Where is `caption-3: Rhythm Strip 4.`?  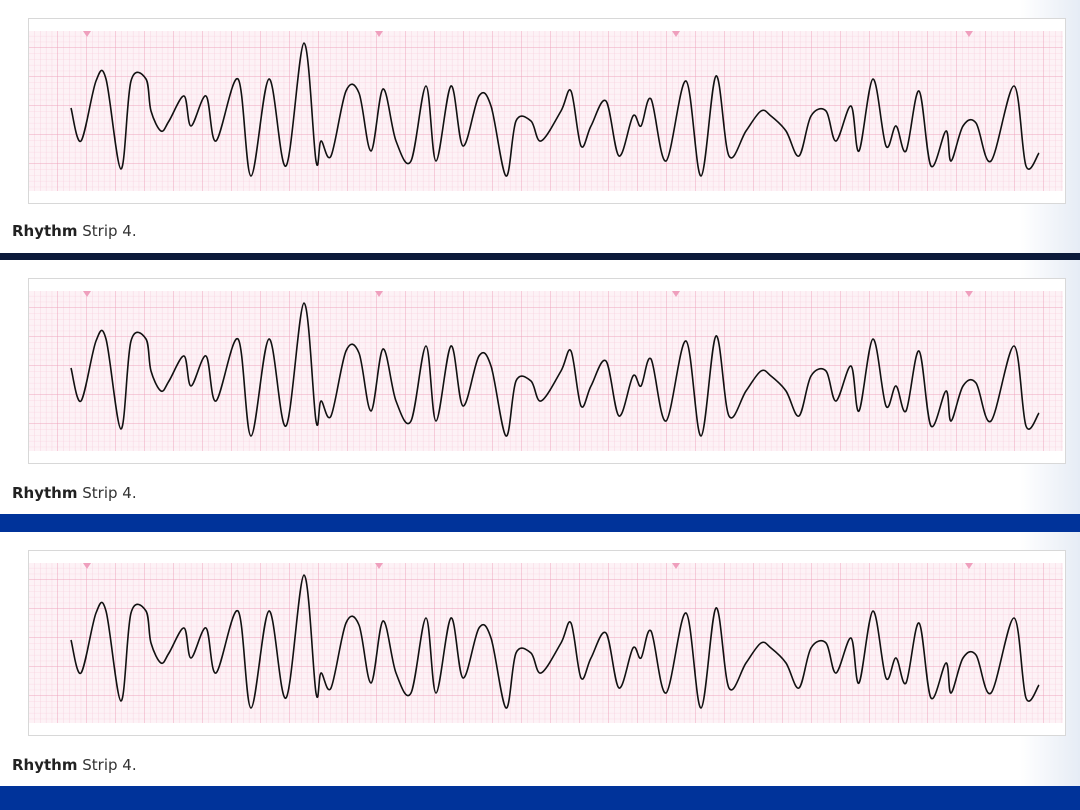 caption-3: Rhythm Strip 4. is located at coordinates (74, 765).